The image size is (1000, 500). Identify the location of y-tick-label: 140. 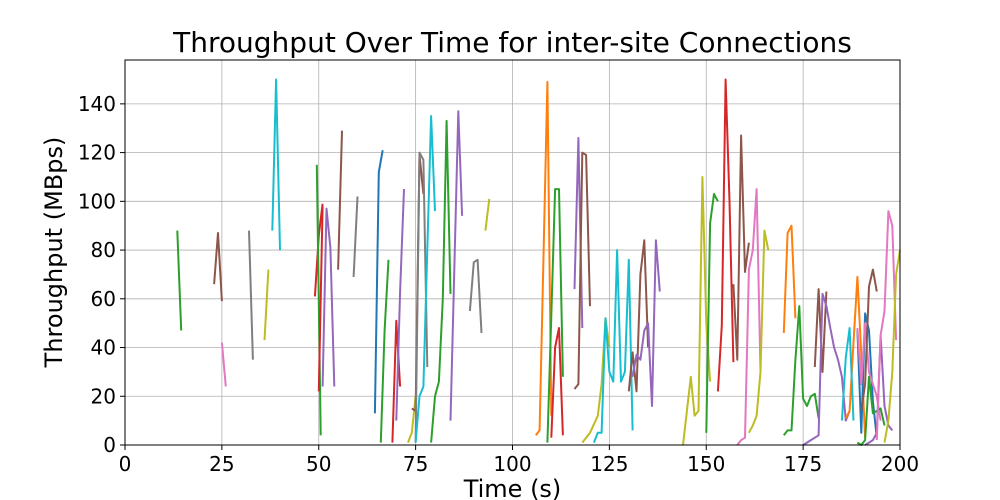
(97, 104).